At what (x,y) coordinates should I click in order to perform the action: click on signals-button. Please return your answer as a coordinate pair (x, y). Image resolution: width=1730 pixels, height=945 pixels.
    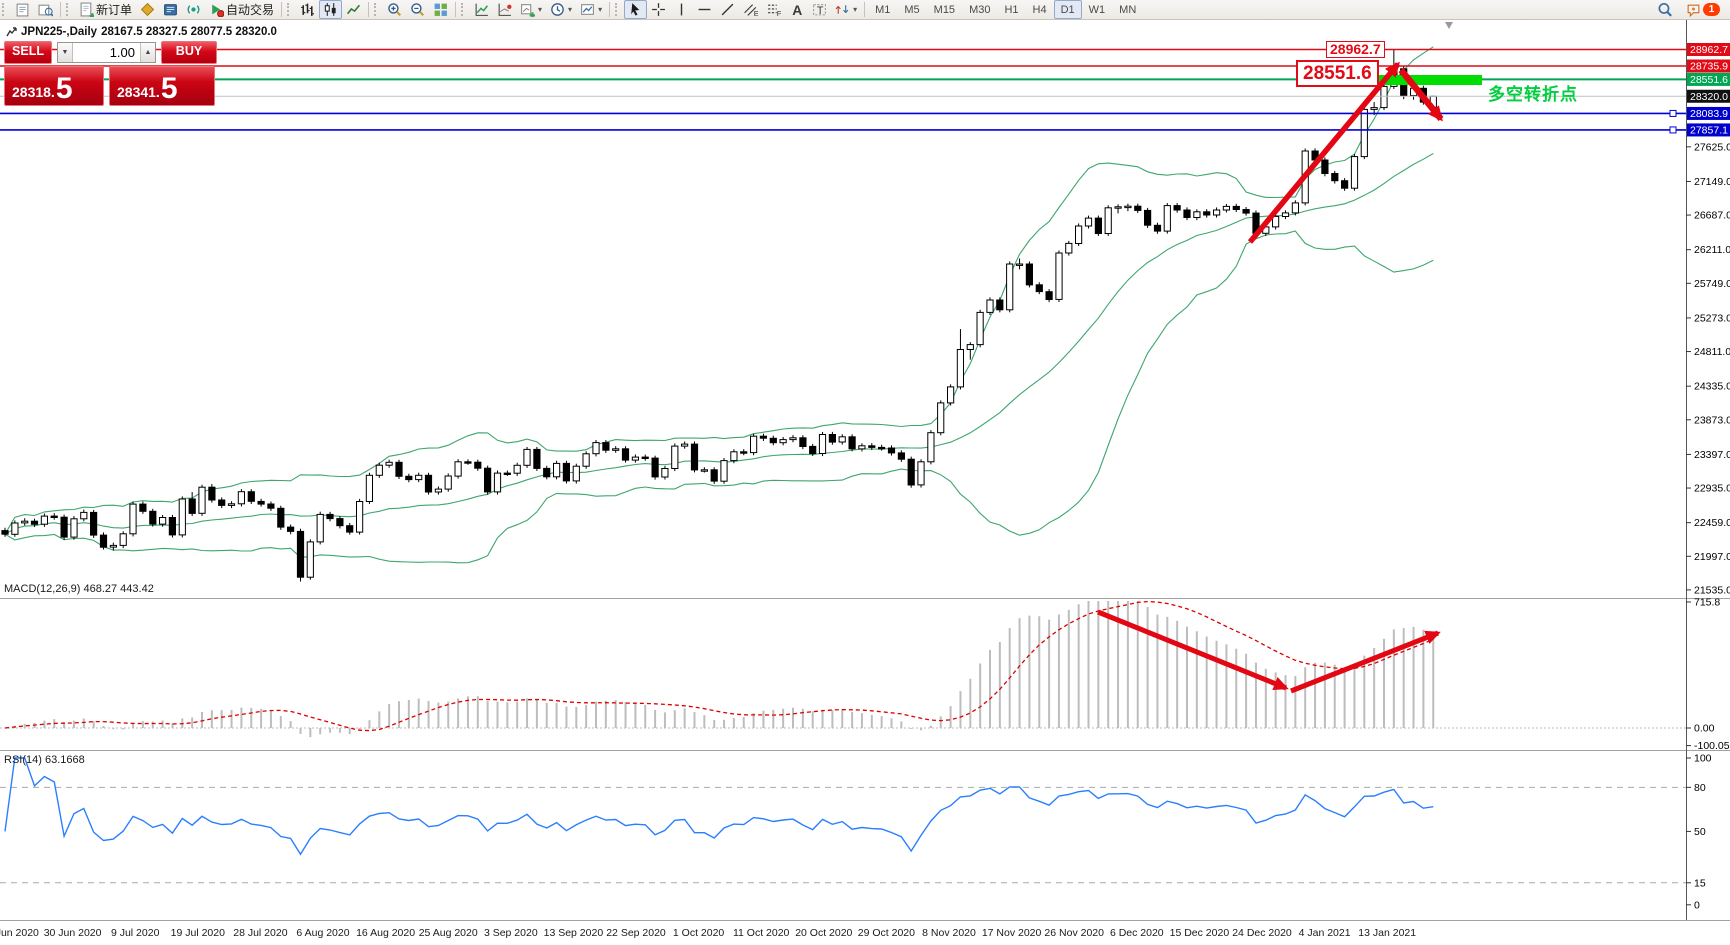
    Looking at the image, I should click on (193, 9).